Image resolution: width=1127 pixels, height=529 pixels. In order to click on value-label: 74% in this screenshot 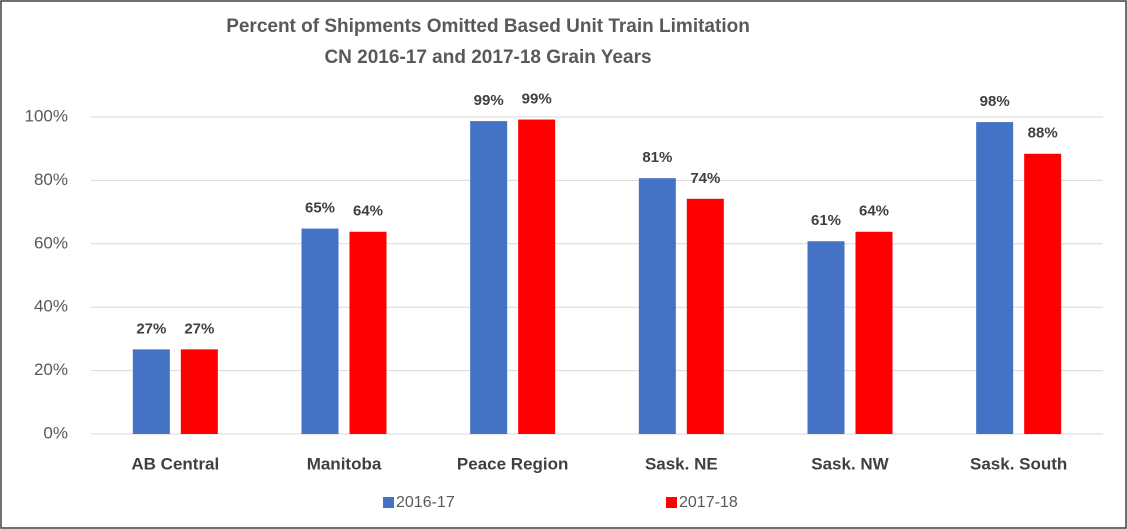, I will do `click(705, 178)`.